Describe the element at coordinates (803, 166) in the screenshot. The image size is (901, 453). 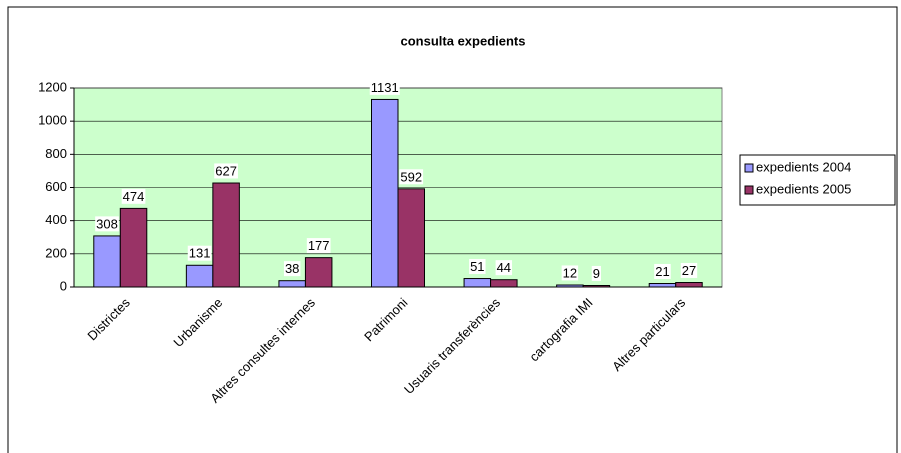
I see `legend-label: expedients 2004` at that location.